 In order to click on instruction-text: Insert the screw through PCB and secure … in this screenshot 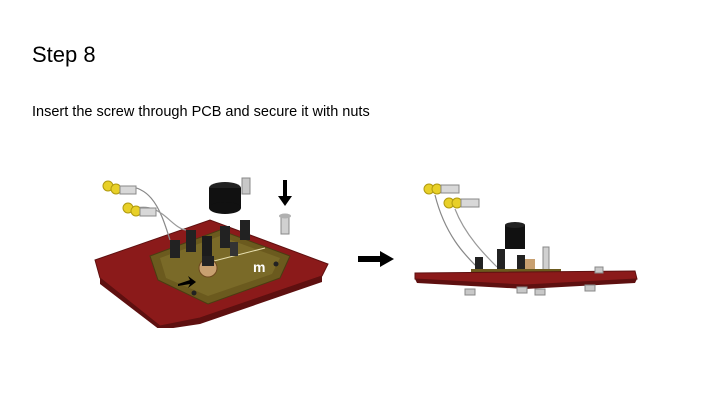, I will do `click(201, 112)`.